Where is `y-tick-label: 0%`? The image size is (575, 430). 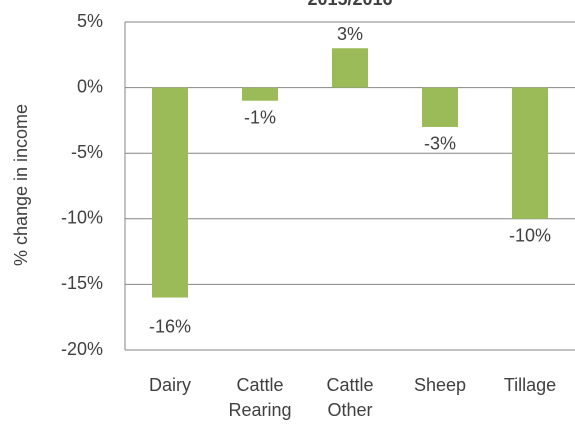 y-tick-label: 0% is located at coordinates (90, 86).